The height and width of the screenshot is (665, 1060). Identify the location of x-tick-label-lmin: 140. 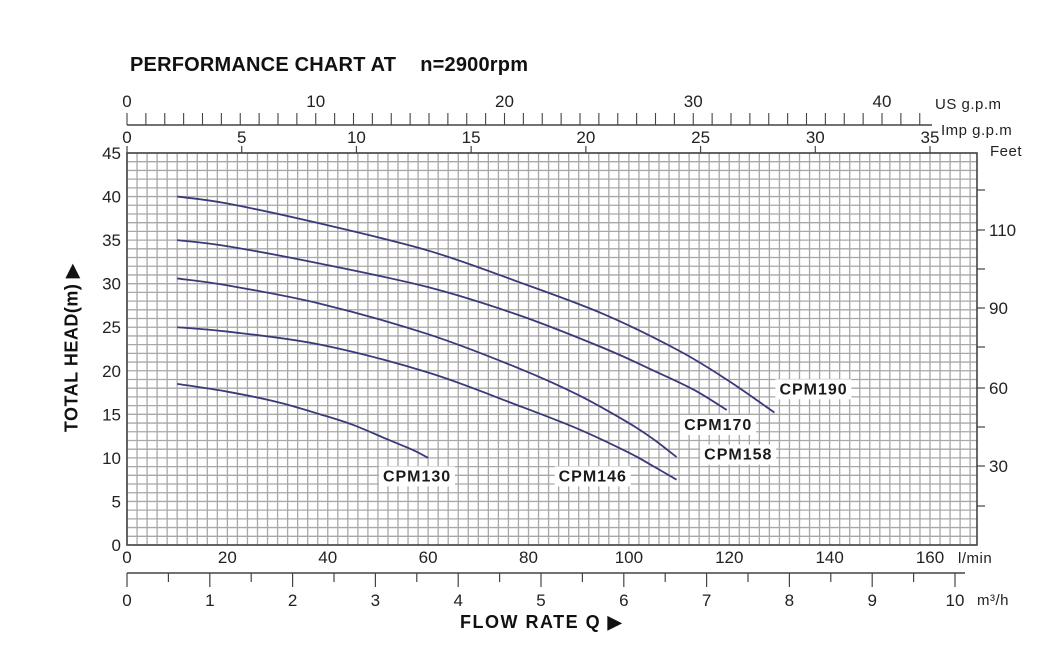
(829, 557).